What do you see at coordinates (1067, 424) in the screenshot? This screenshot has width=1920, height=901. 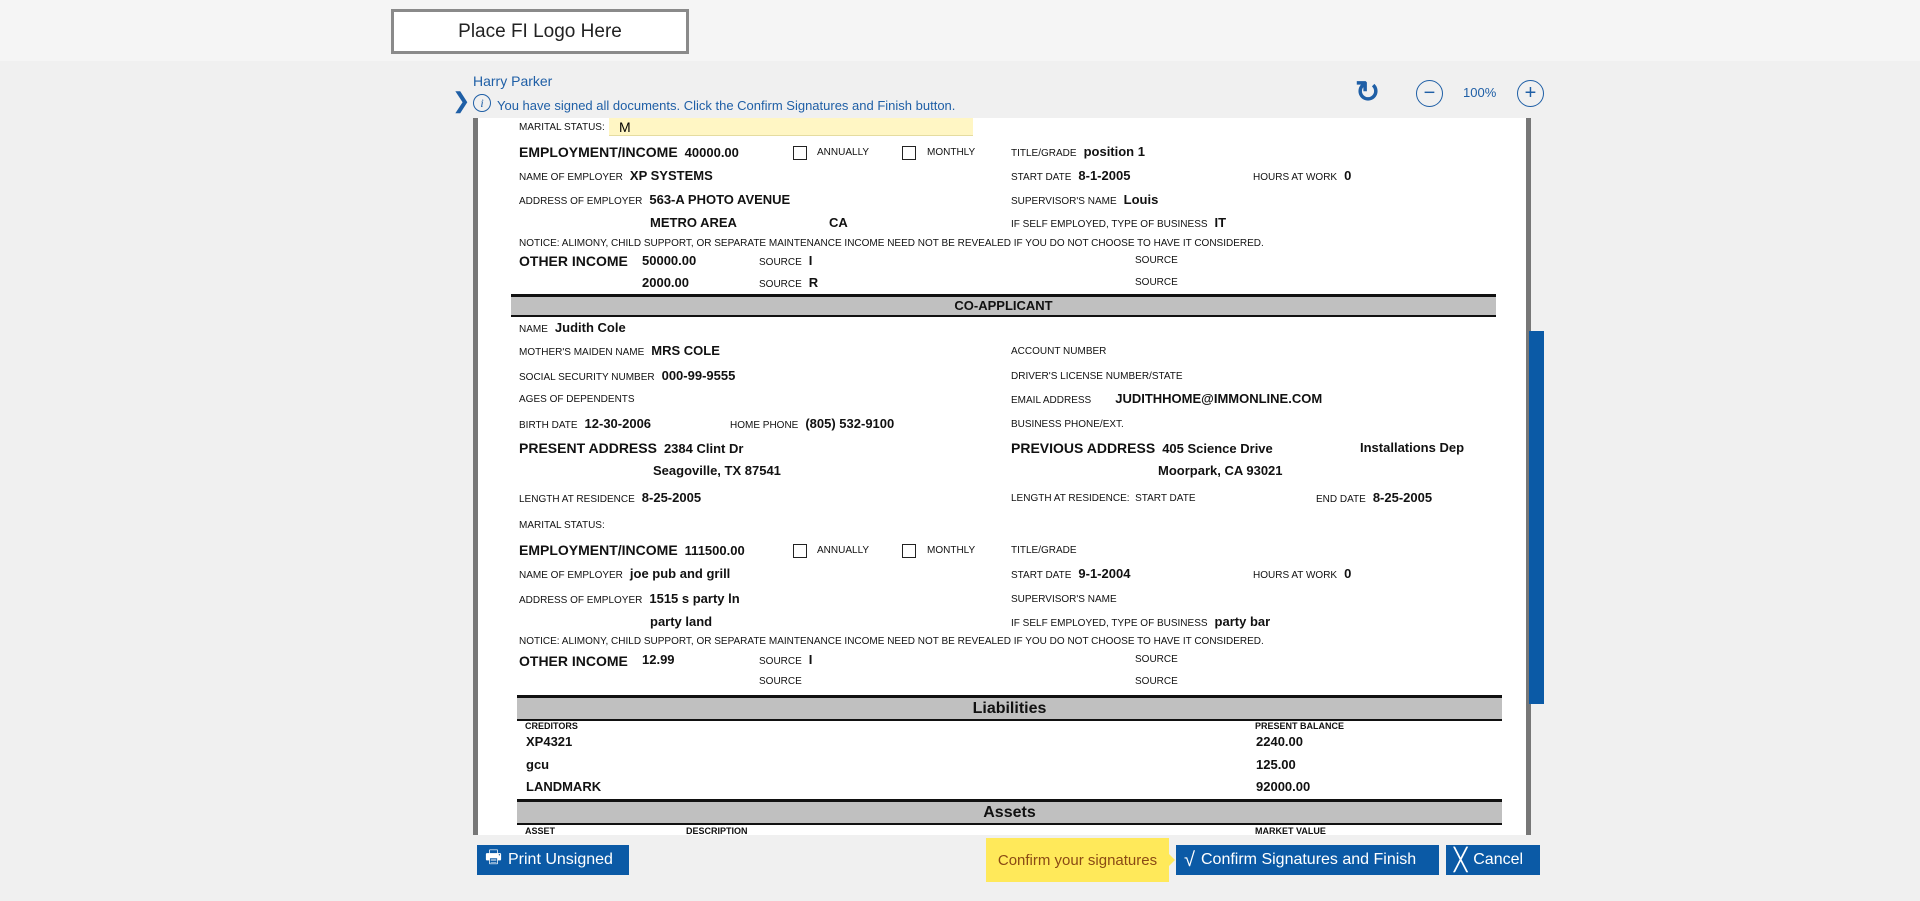 I see `label: BUSINESS PHONE/EXT.` at bounding box center [1067, 424].